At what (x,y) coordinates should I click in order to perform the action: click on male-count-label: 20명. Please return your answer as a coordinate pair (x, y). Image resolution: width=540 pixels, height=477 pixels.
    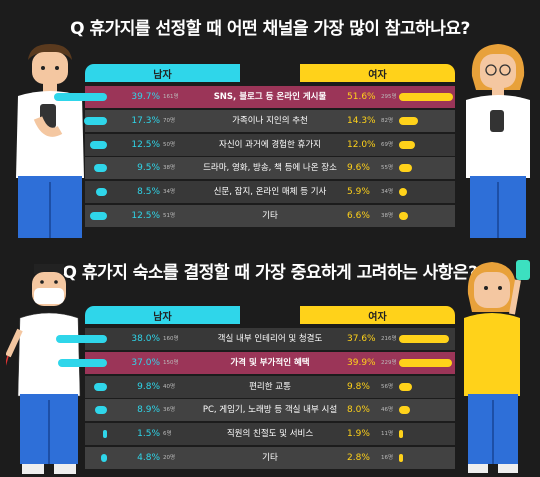
    Looking at the image, I should click on (169, 458).